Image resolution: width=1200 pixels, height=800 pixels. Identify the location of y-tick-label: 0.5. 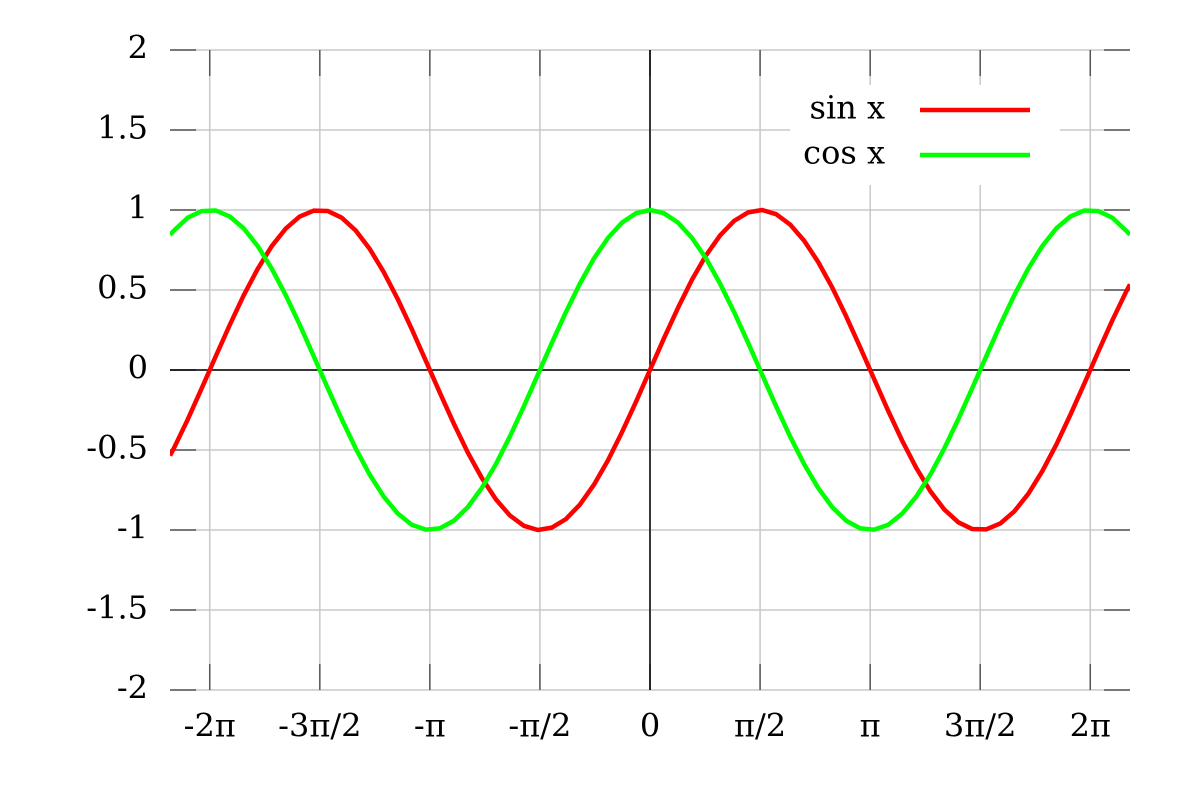
(122, 288).